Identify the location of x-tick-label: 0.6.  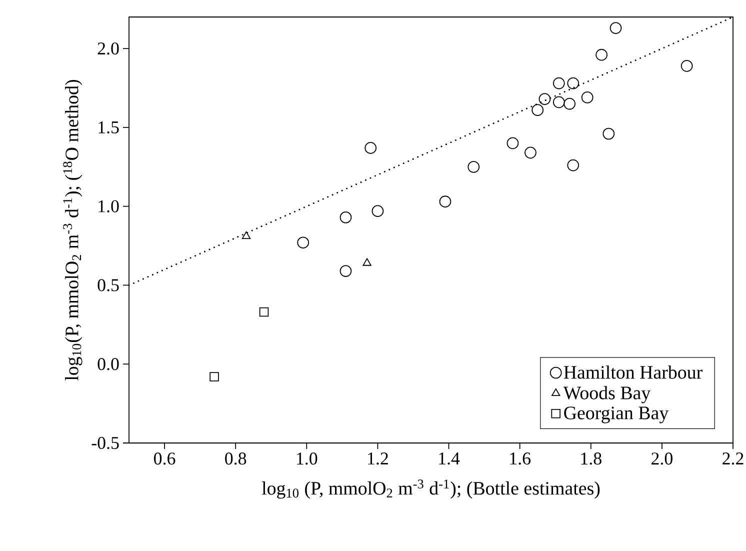
(165, 458).